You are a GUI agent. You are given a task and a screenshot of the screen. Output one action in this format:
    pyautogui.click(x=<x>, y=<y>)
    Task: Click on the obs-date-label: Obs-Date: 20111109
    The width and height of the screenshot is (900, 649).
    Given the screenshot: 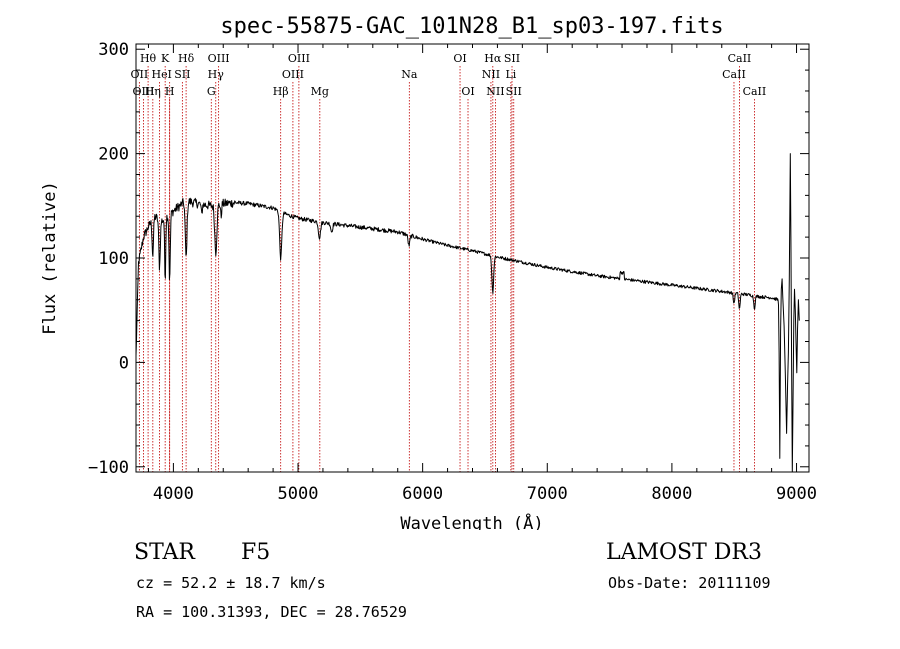 What is the action you would take?
    pyautogui.click(x=689, y=583)
    